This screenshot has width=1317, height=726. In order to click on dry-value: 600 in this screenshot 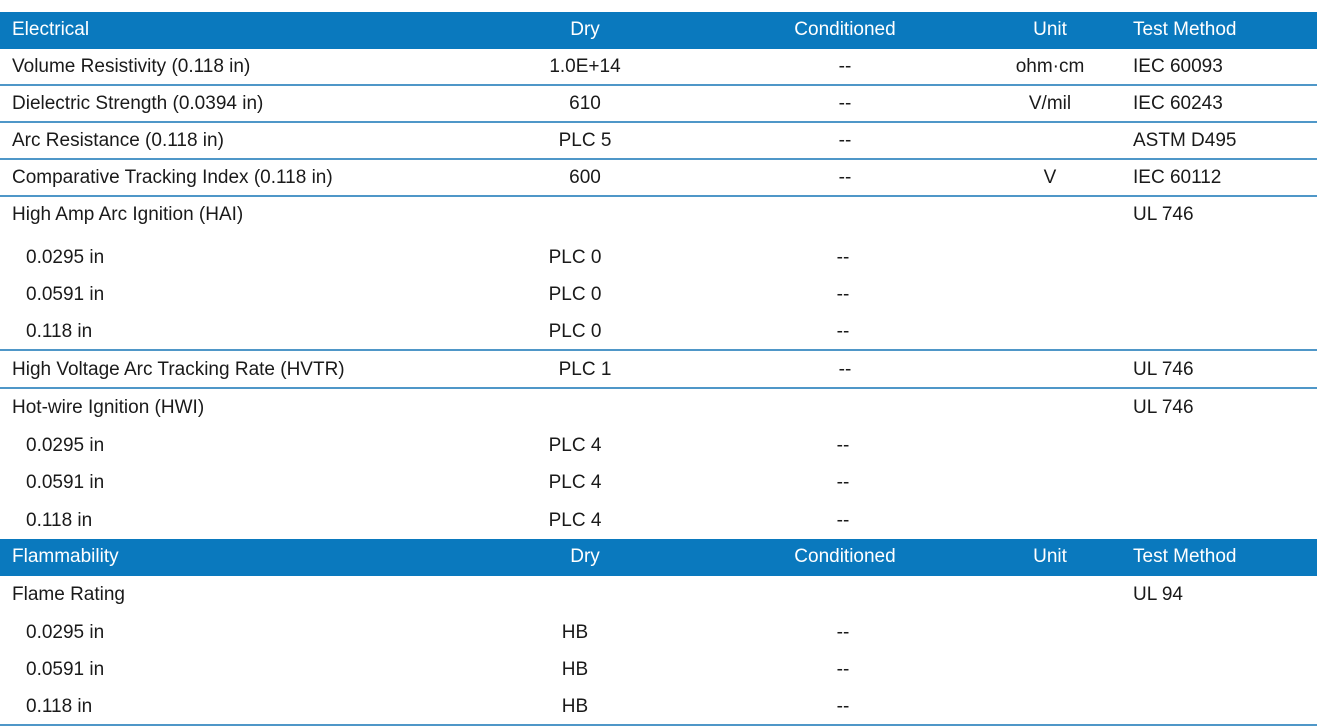, I will do `click(585, 177)`.